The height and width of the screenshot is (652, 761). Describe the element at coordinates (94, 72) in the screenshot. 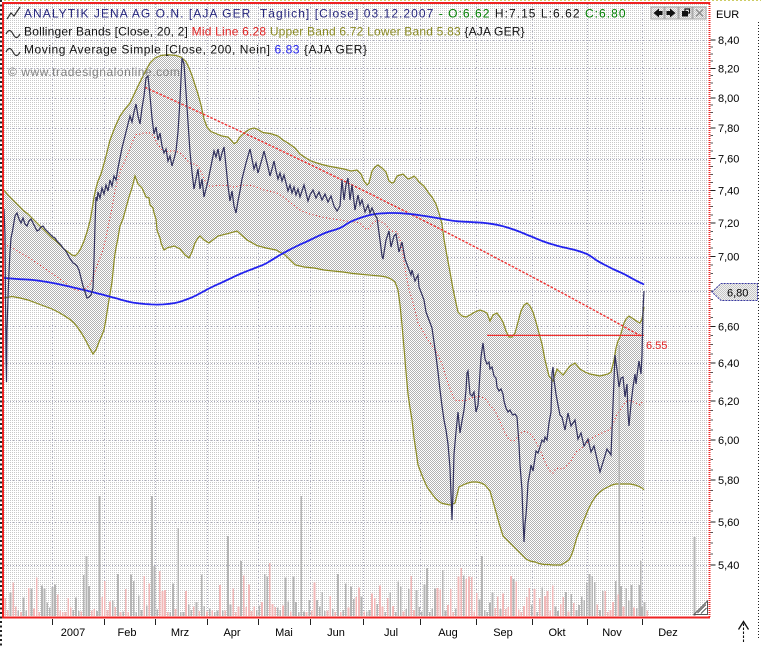

I see `svg-text: © www.tradesignalonline.com` at that location.